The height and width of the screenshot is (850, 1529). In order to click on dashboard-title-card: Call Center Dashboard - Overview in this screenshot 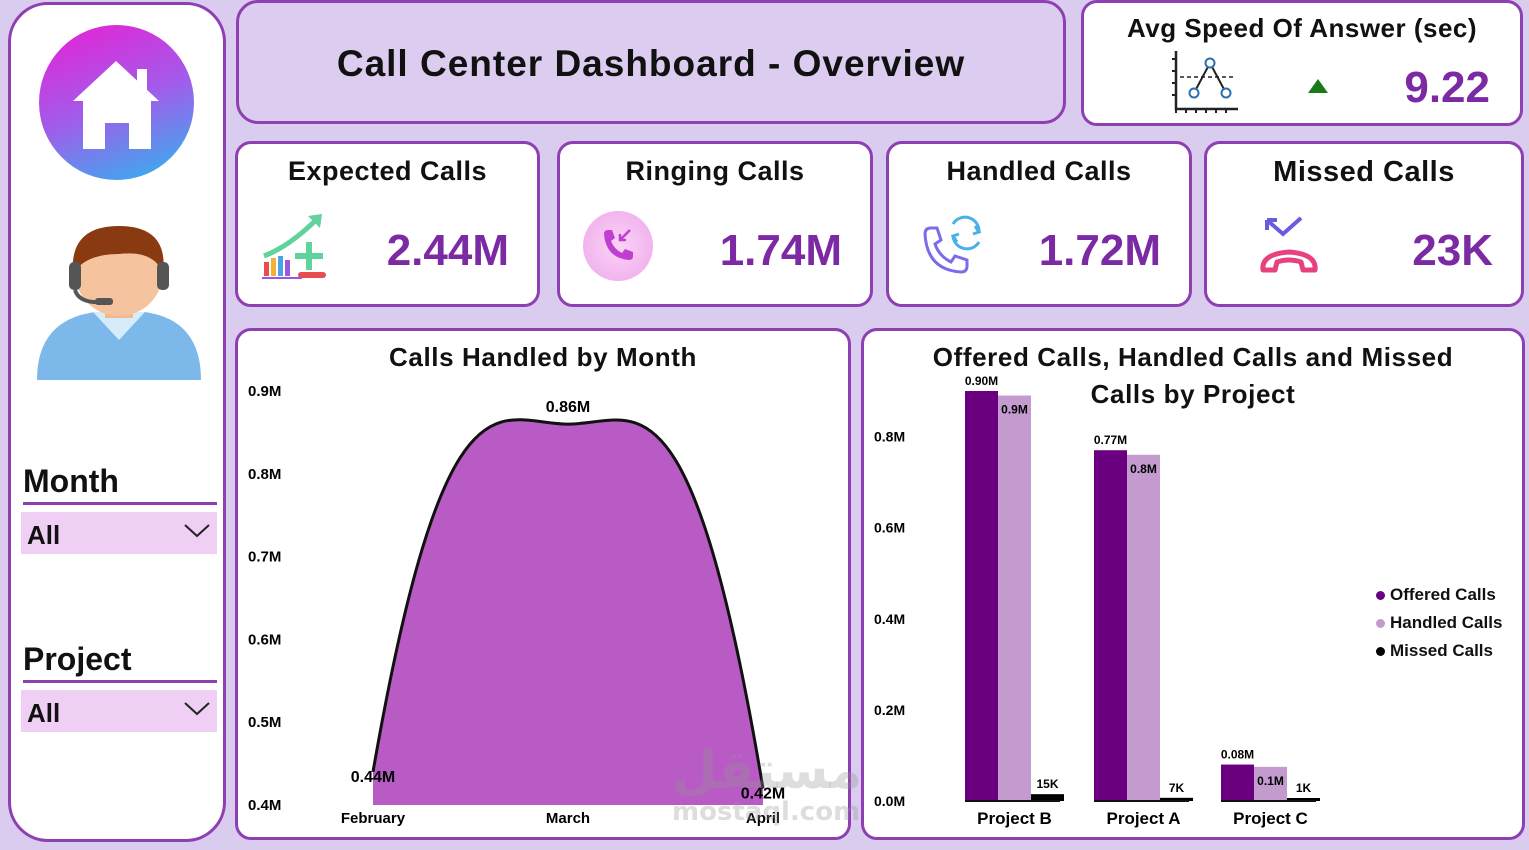, I will do `click(651, 62)`.